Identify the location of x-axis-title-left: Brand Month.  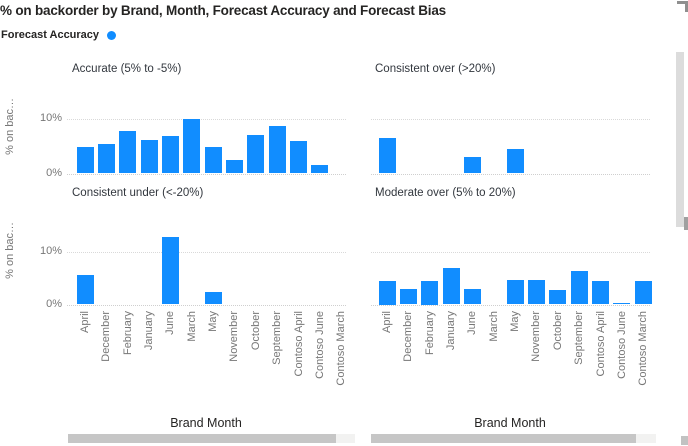
(206, 423).